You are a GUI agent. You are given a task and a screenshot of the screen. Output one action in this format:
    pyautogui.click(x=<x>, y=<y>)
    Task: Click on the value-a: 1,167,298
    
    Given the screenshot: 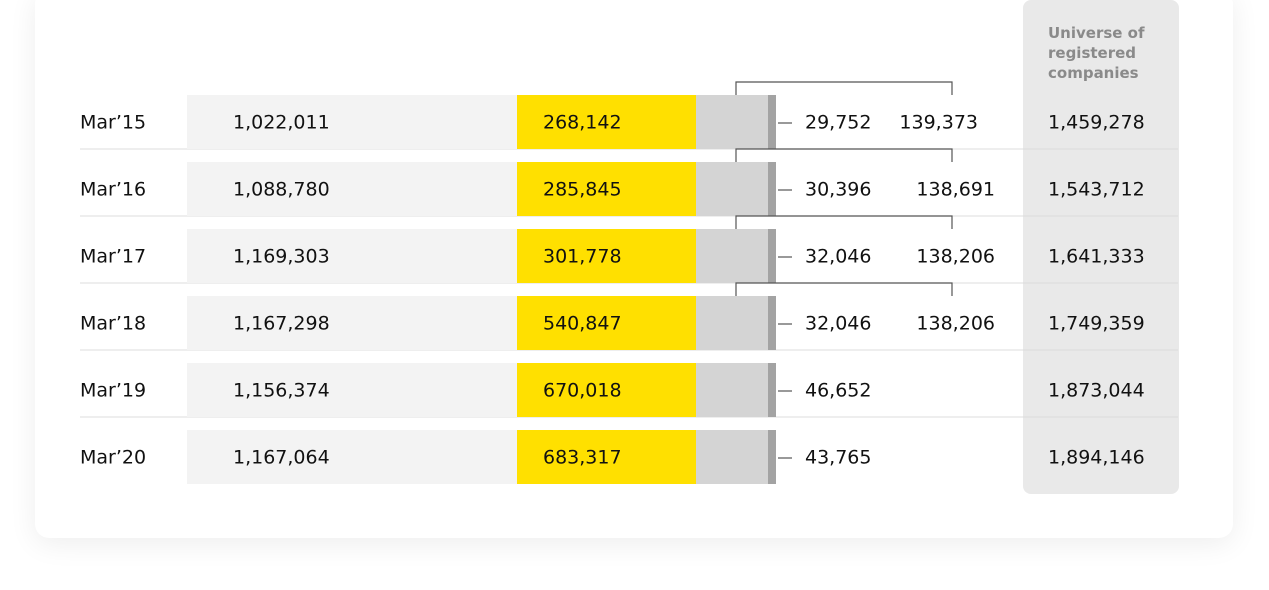 What is the action you would take?
    pyautogui.click(x=281, y=324)
    